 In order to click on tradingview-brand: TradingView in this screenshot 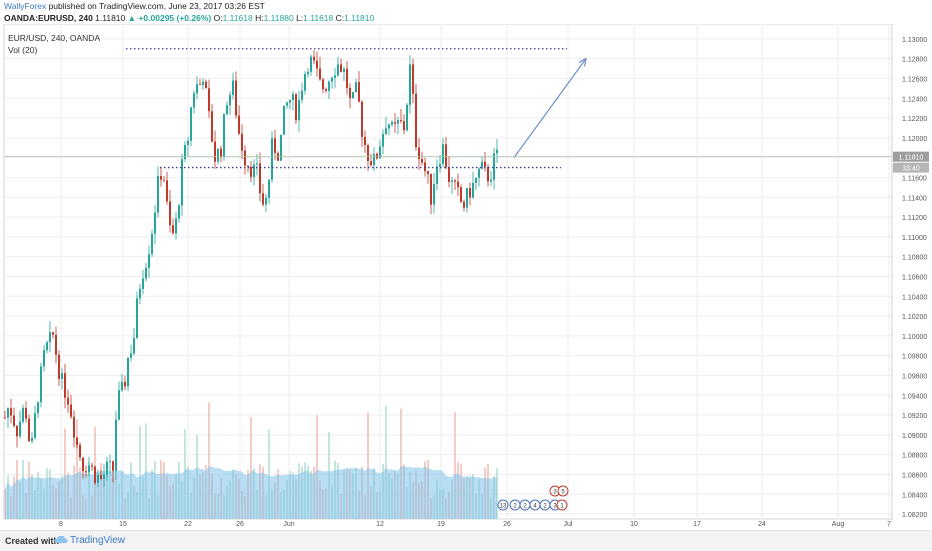, I will do `click(98, 540)`.